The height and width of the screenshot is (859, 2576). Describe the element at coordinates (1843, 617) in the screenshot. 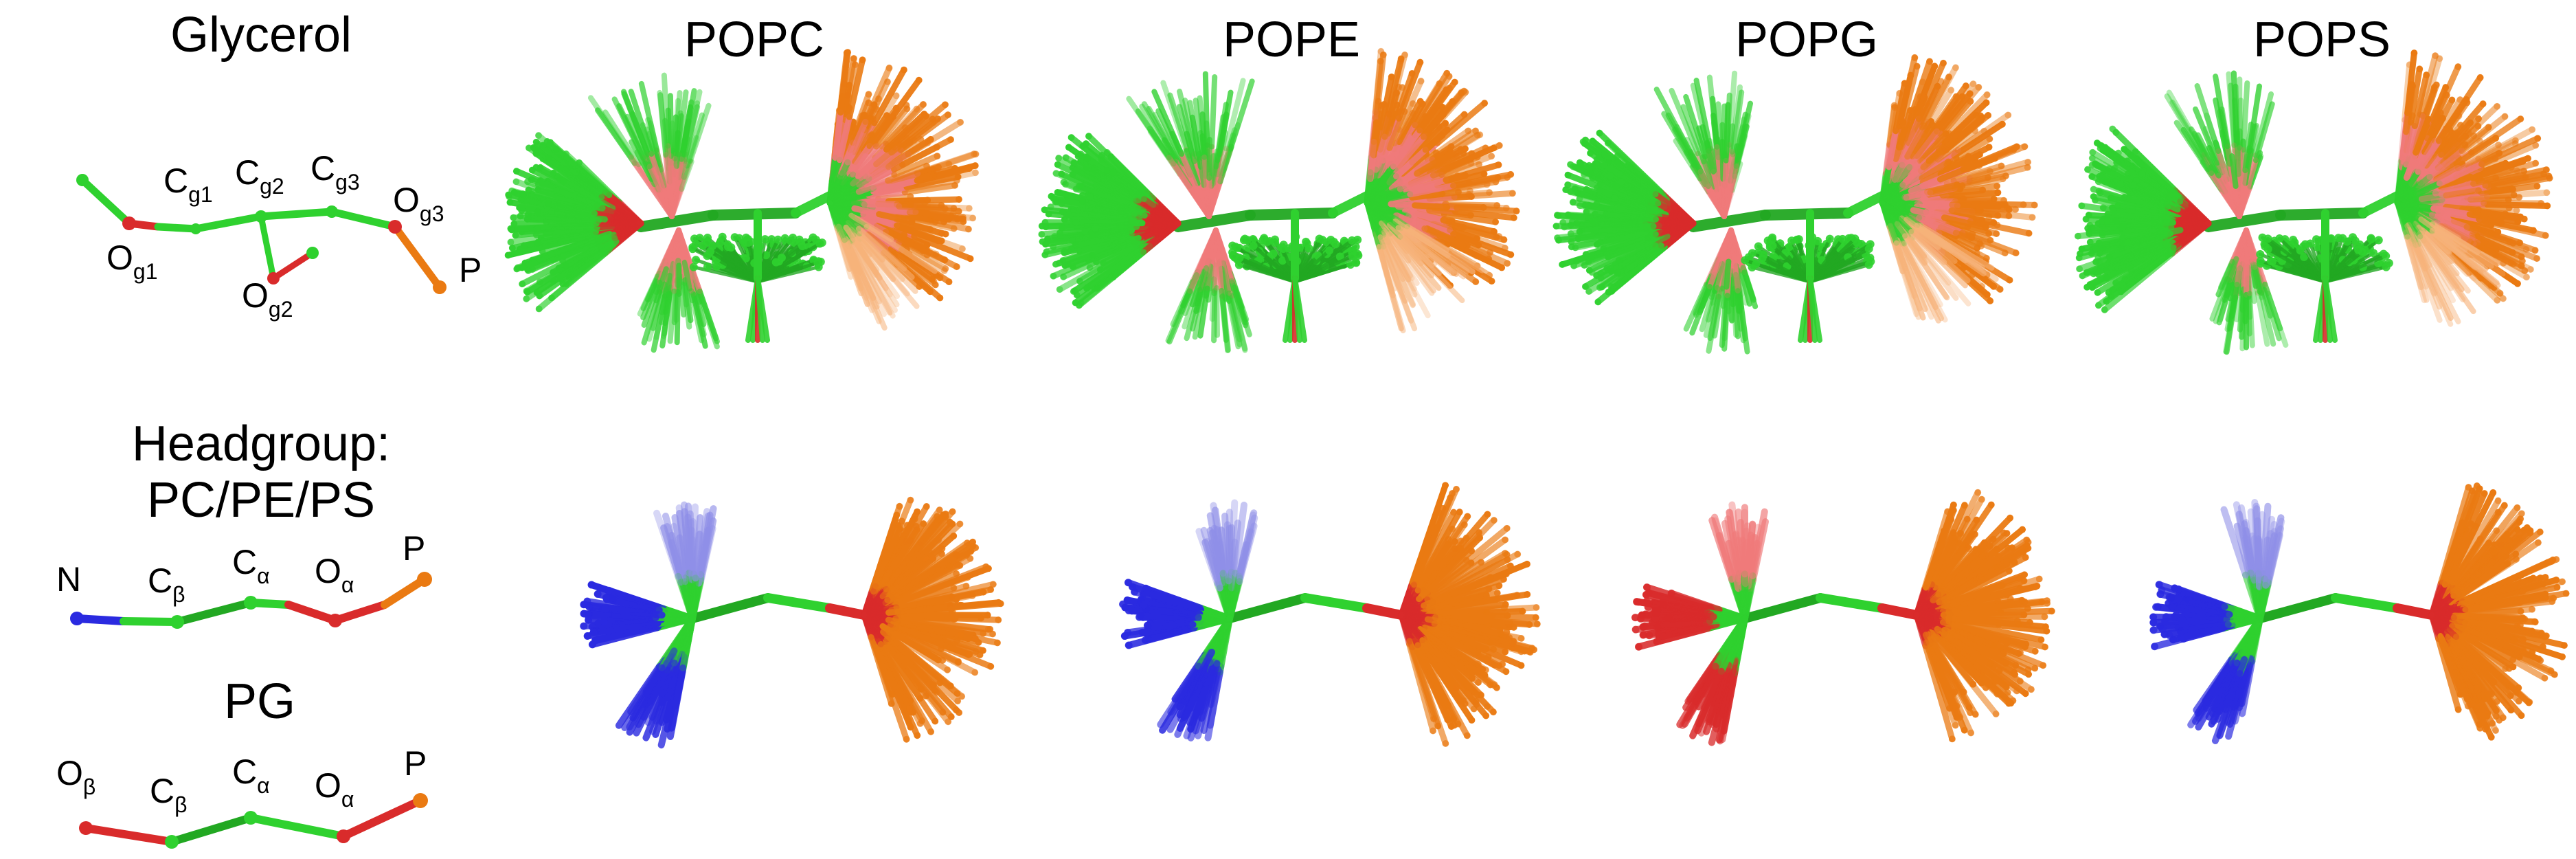

I see `ensemble-headgroup-popg` at that location.